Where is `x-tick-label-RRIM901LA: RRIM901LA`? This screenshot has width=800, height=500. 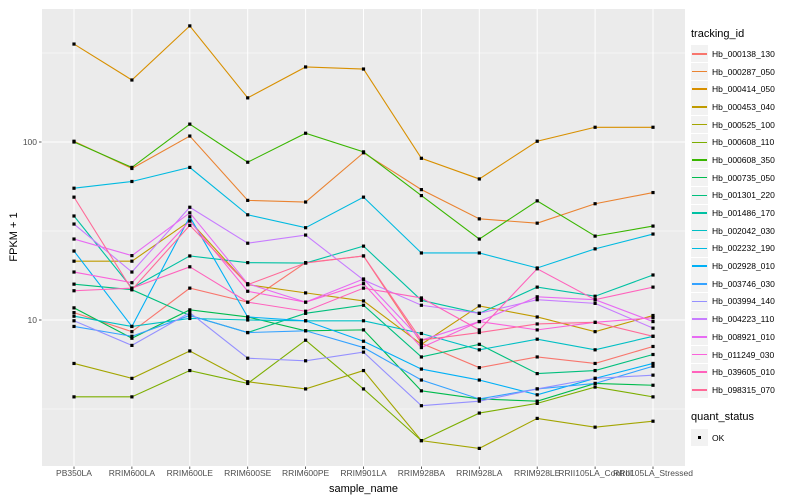
x-tick-label-RRIM901LA: RRIM901LA is located at coordinates (363, 473).